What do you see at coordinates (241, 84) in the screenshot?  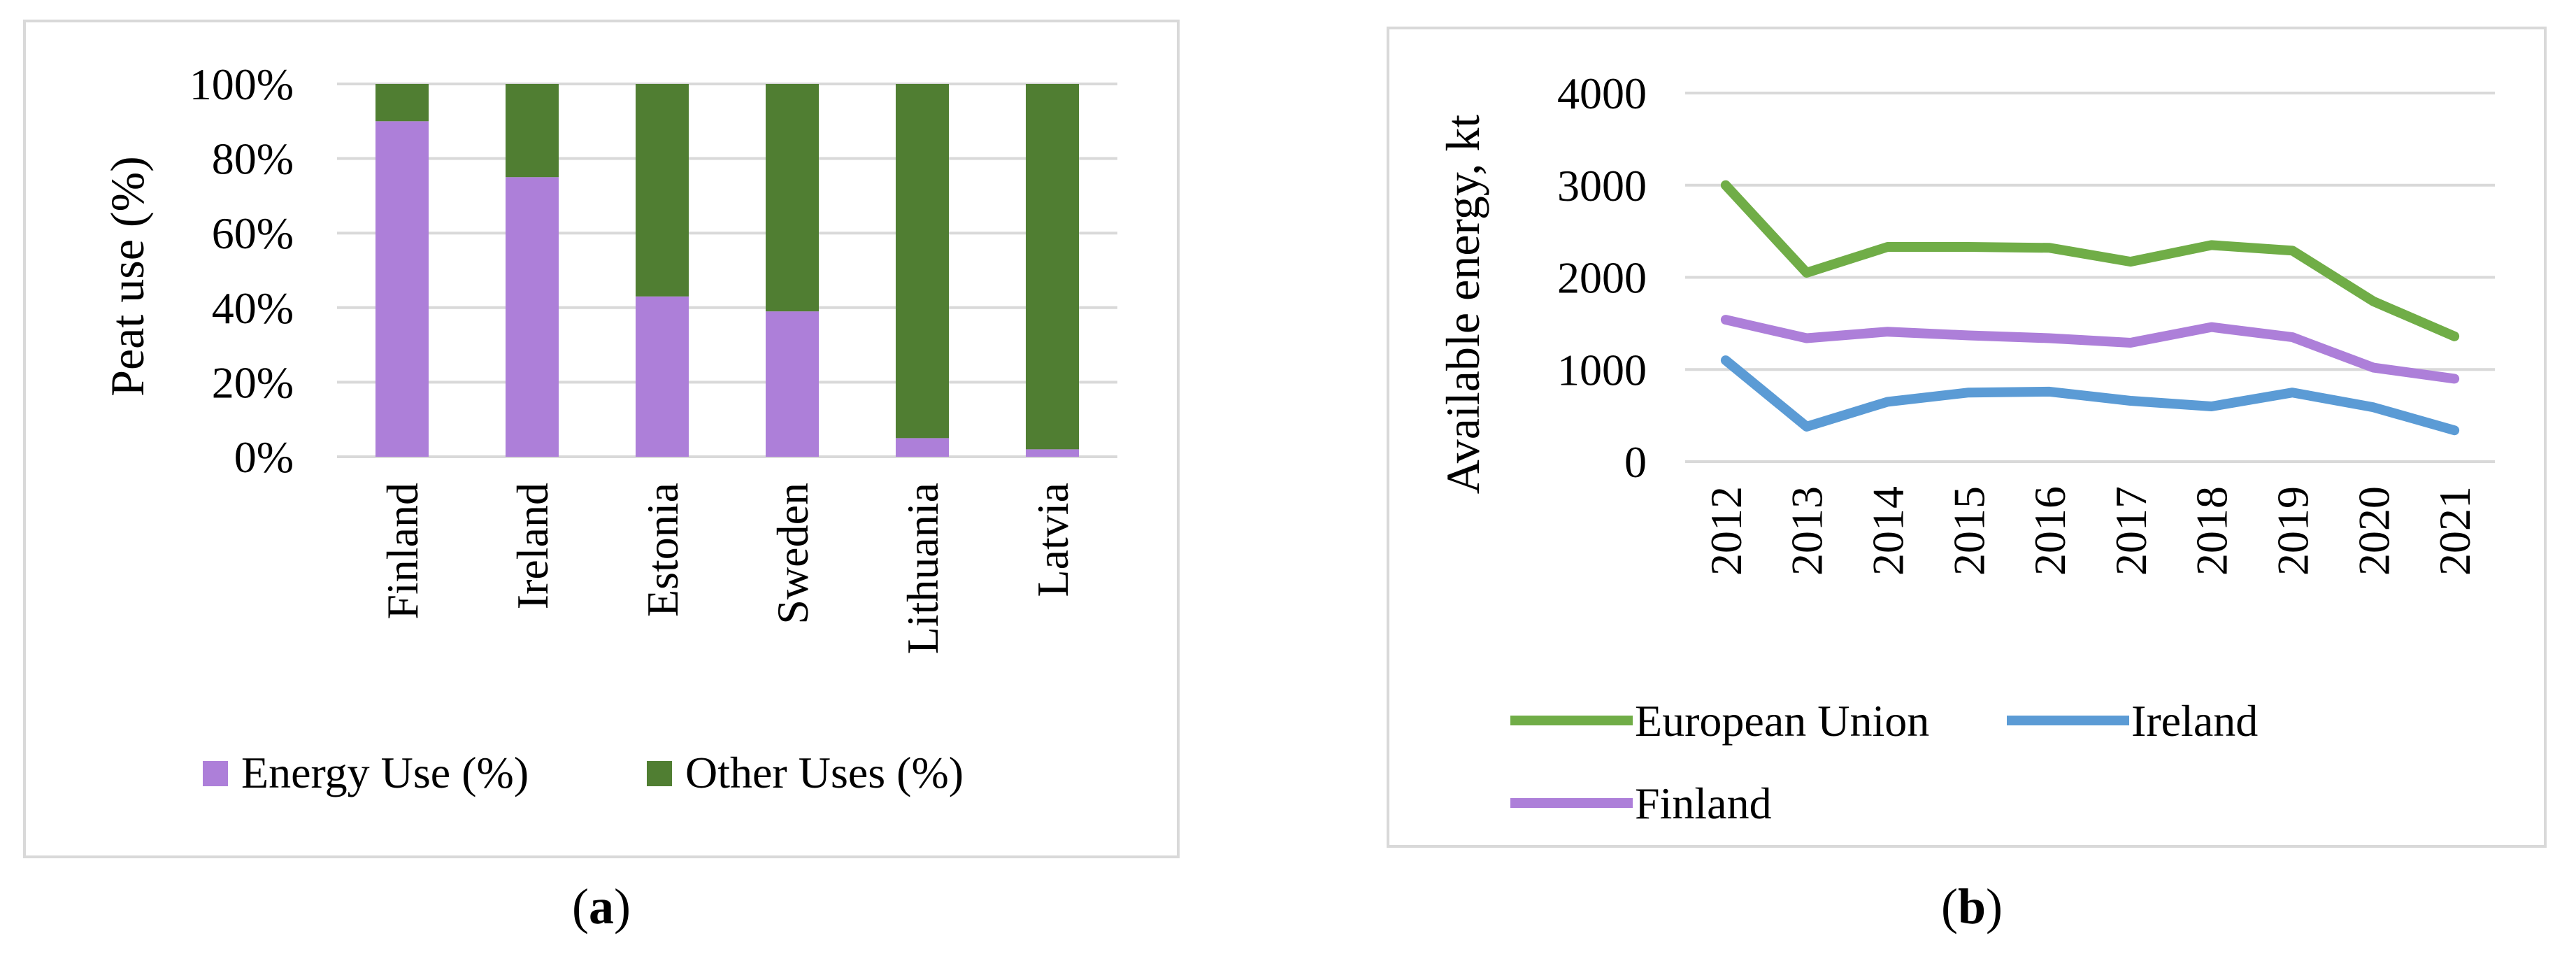 I see `chart-a-y-tick-label: 100%` at bounding box center [241, 84].